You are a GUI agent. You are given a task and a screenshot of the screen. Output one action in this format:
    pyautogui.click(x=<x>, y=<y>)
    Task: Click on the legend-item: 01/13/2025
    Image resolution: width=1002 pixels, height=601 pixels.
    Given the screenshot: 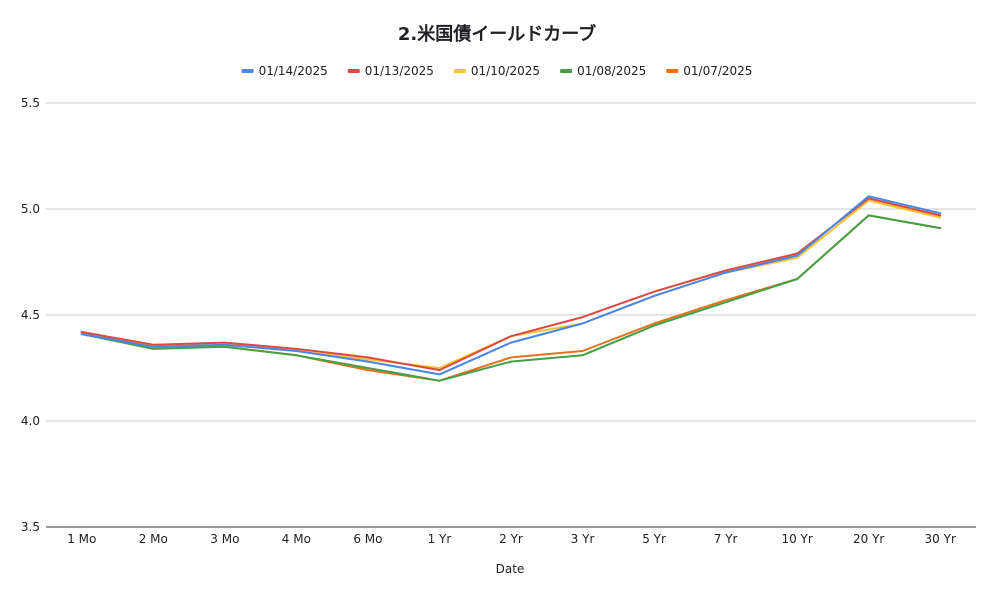 What is the action you would take?
    pyautogui.click(x=390, y=71)
    